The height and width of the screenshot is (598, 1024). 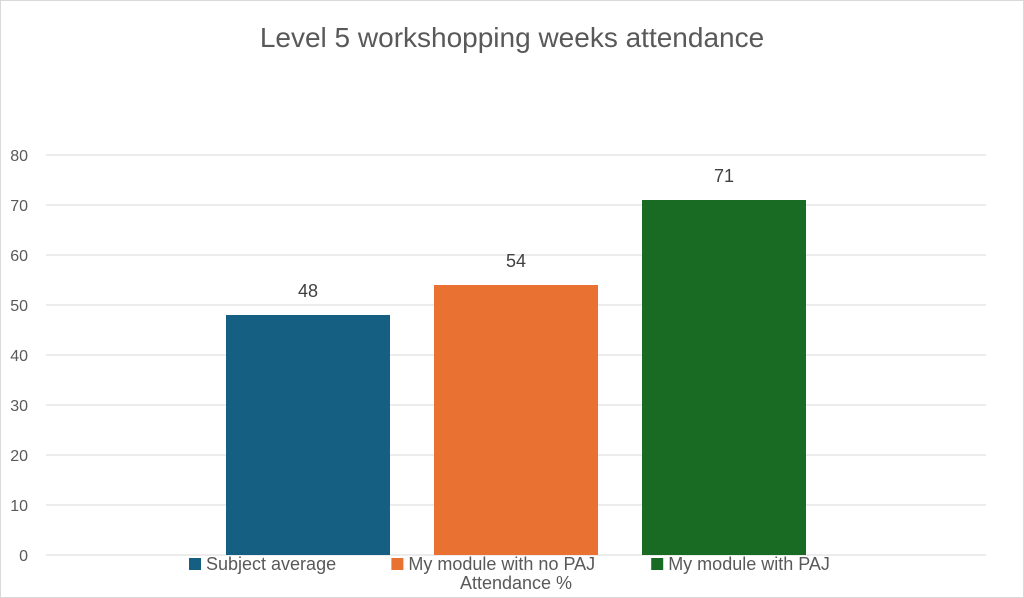 What do you see at coordinates (512, 37) in the screenshot?
I see `chart-title: Level 5 workshopping weeks attendance` at bounding box center [512, 37].